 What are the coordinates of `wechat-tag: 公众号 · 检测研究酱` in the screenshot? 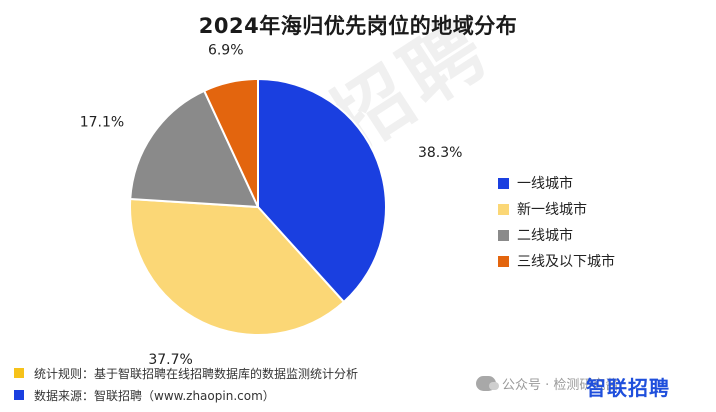 It's located at (547, 383).